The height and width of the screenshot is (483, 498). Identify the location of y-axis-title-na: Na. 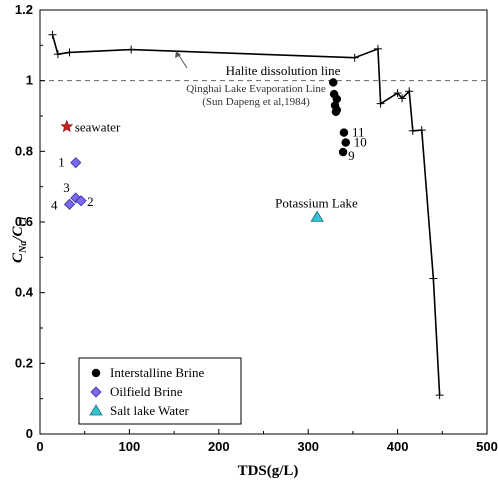
(23, 247).